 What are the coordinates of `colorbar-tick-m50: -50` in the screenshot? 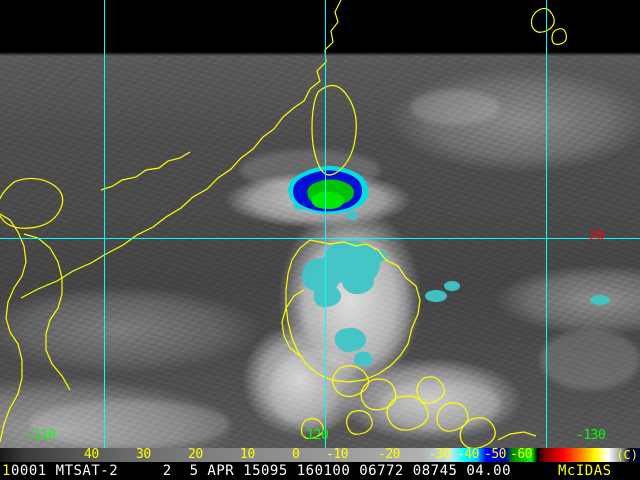 It's located at (495, 454).